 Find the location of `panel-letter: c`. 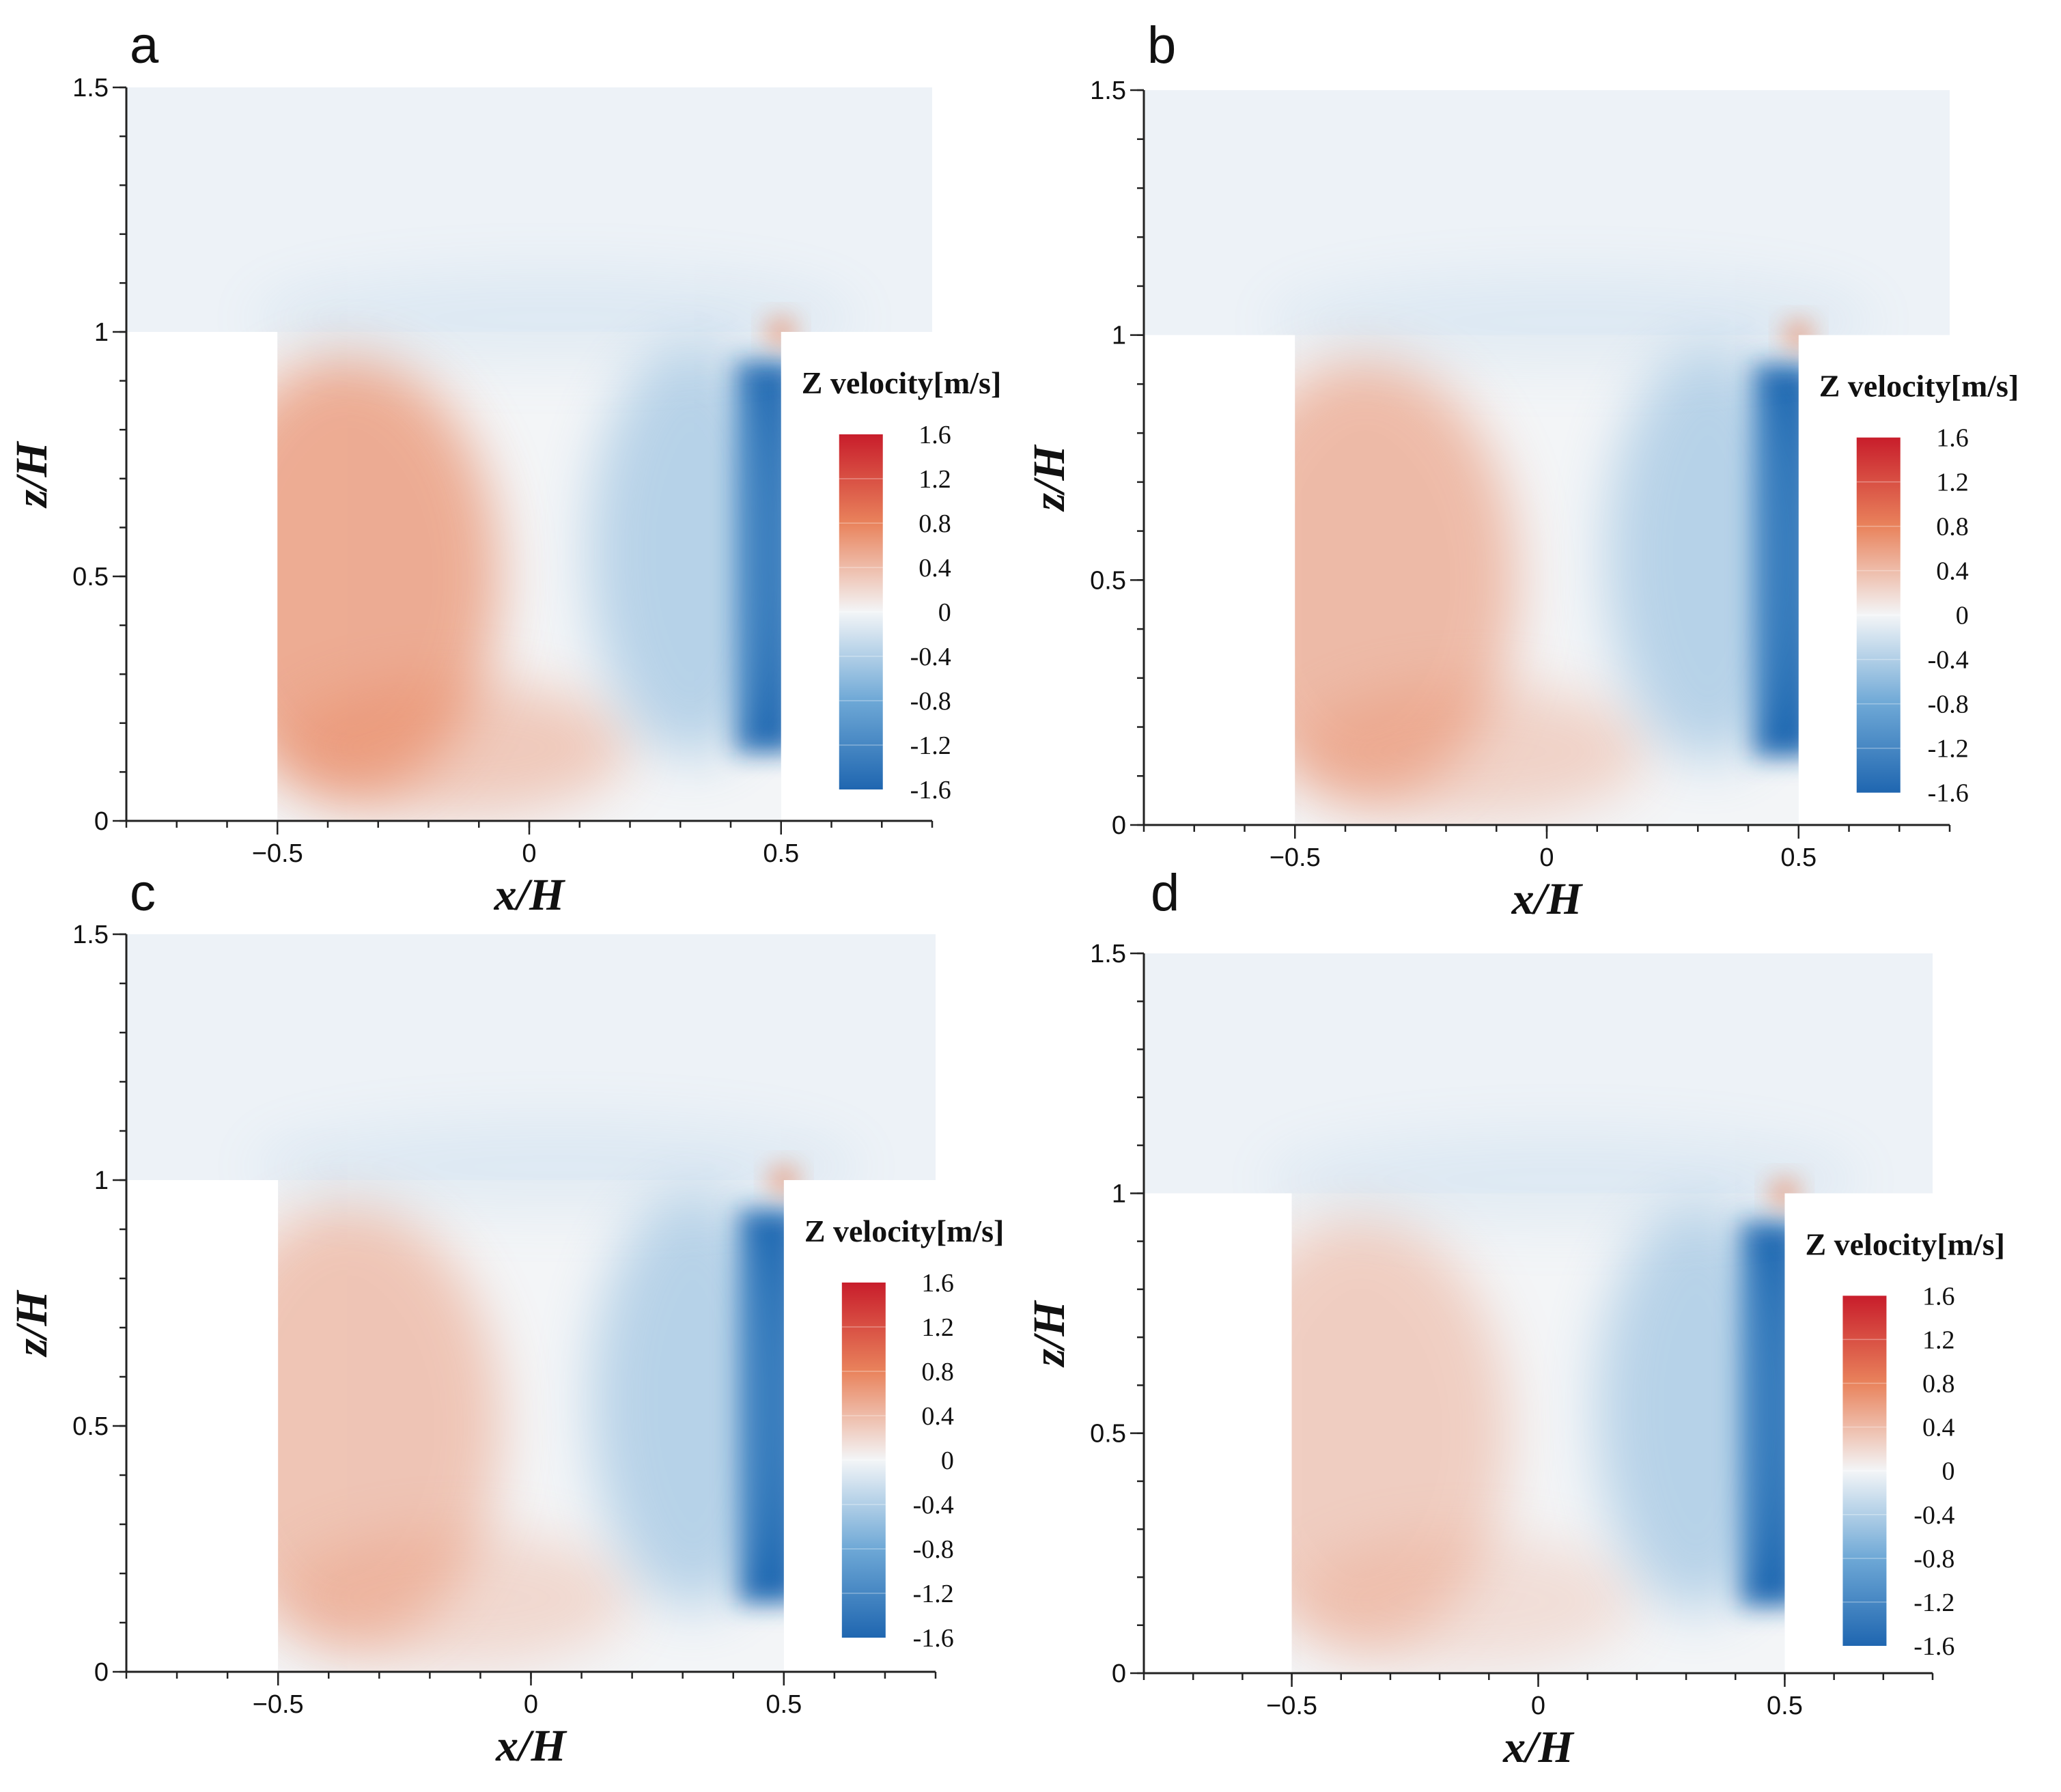

panel-letter: c is located at coordinates (143, 893).